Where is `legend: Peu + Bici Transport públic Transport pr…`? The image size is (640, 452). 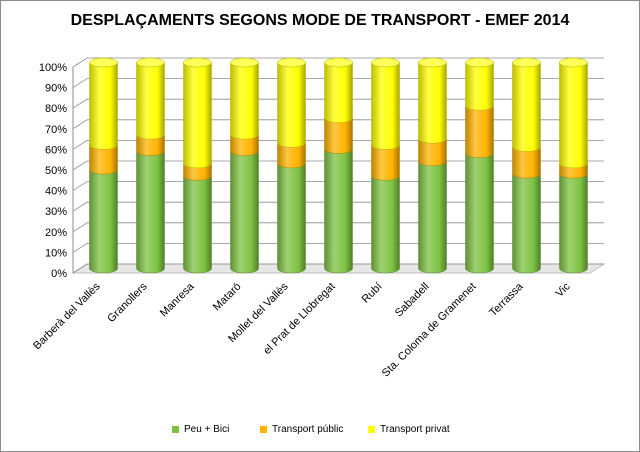 legend: Peu + Bici Transport públic Transport pr… is located at coordinates (330, 432).